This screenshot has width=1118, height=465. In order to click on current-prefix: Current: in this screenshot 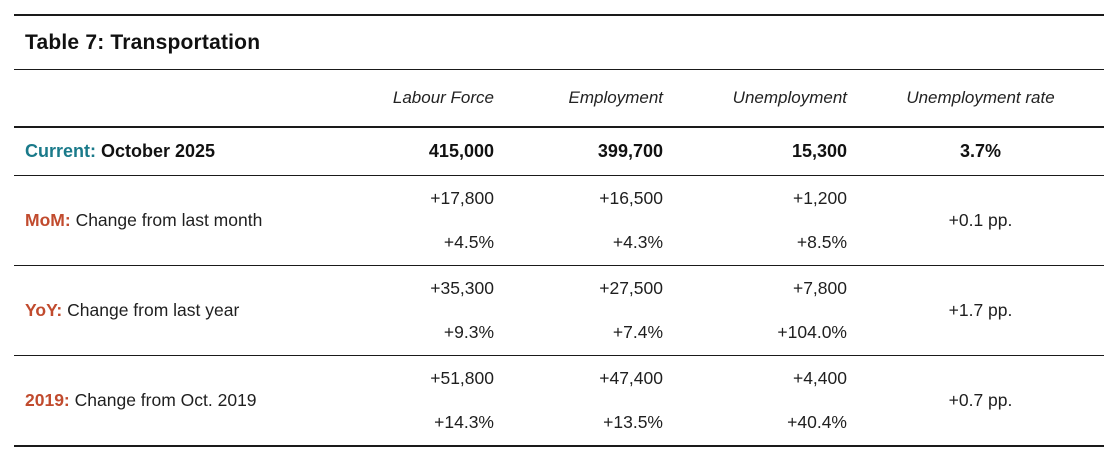, I will do `click(60, 151)`.